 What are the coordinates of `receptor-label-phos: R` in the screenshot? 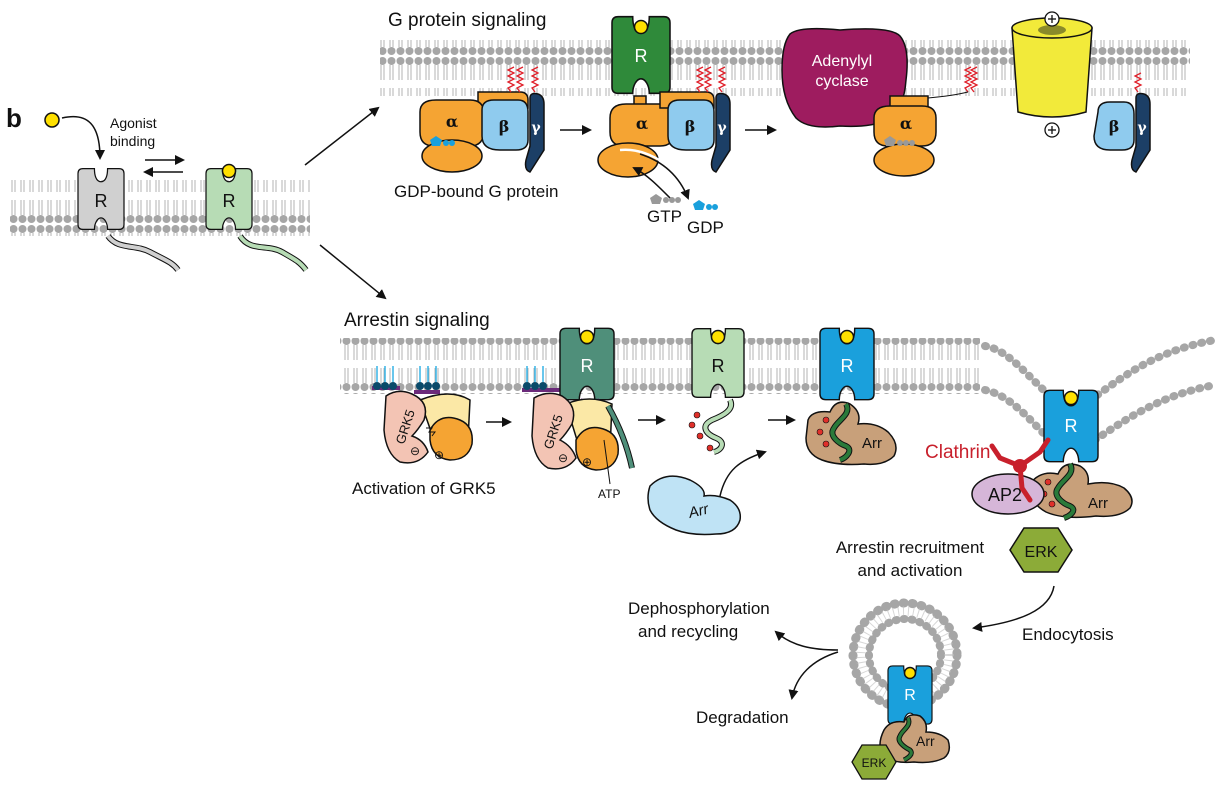 It's located at (718, 366).